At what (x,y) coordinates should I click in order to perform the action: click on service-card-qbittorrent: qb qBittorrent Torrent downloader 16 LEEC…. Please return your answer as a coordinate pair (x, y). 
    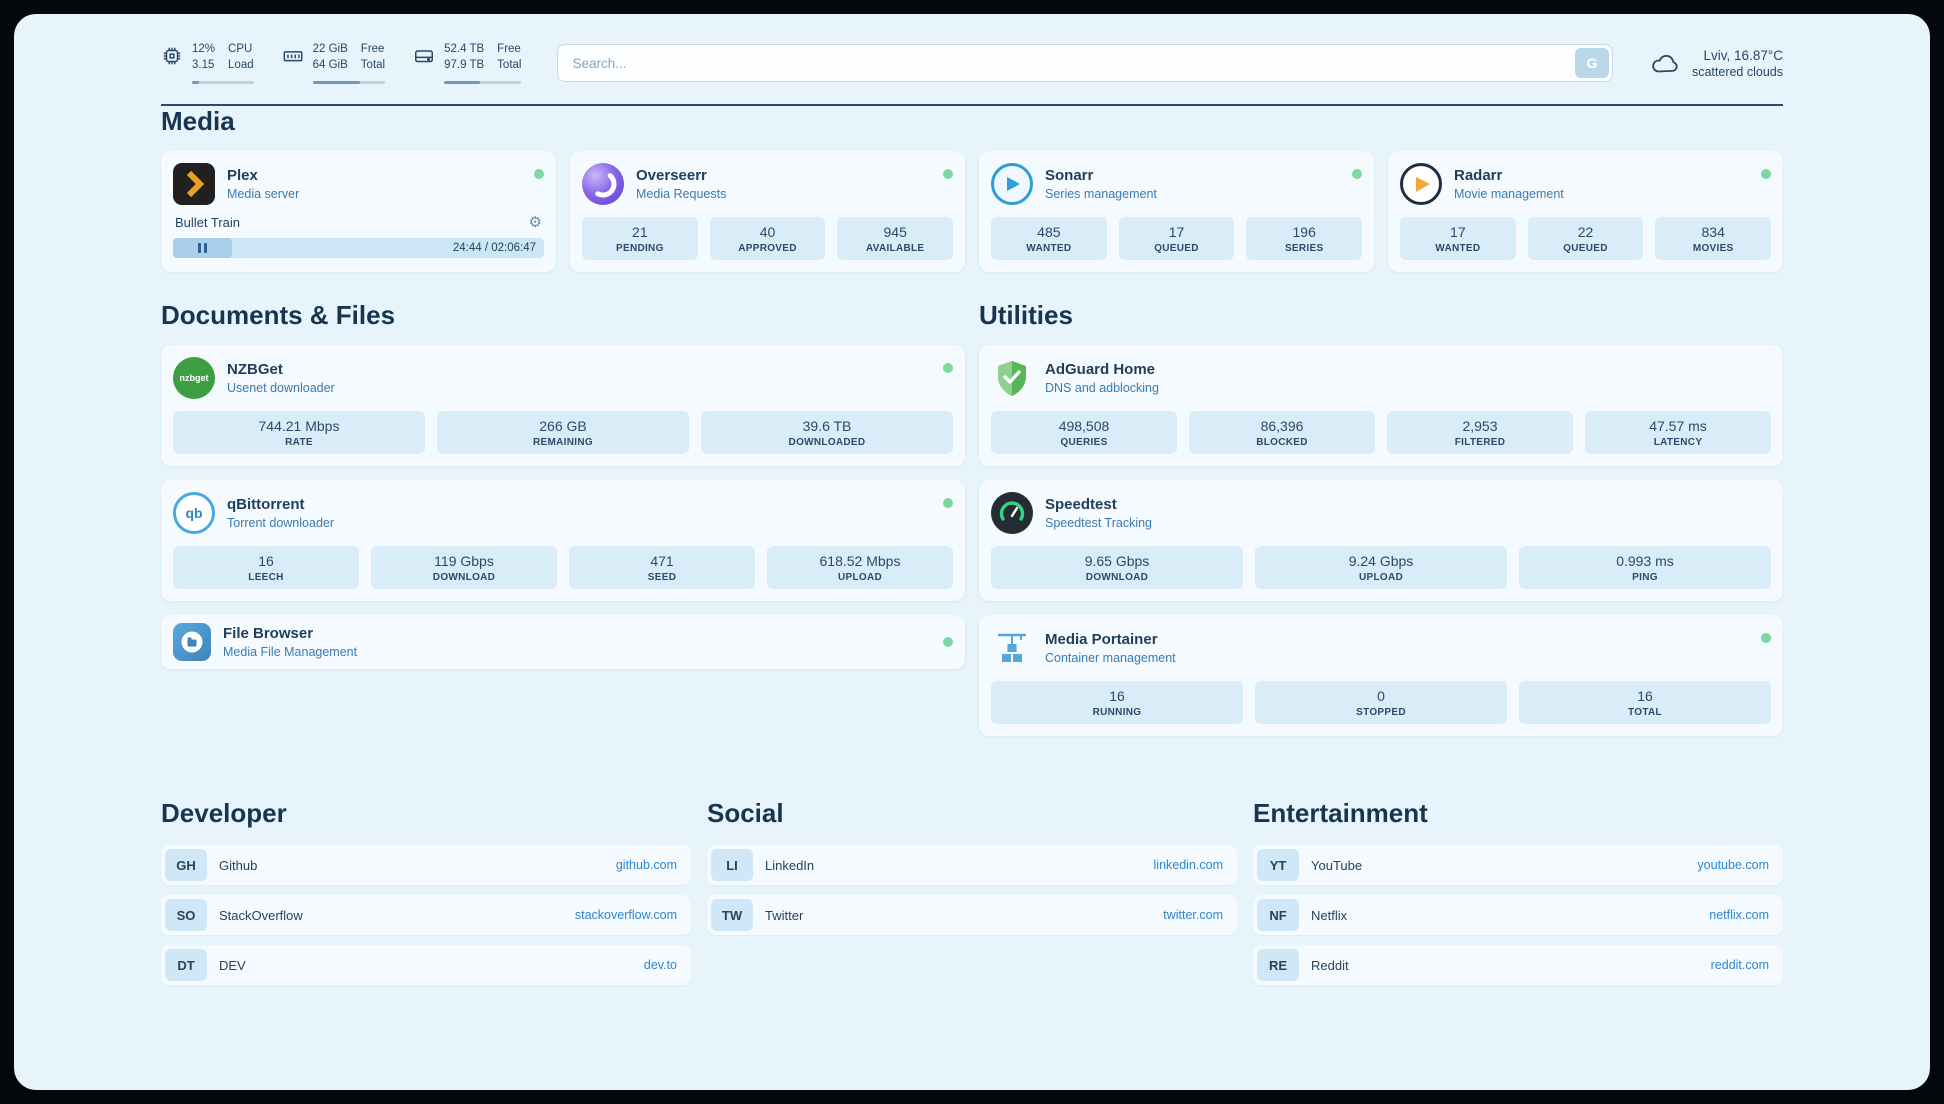
    Looking at the image, I should click on (563, 541).